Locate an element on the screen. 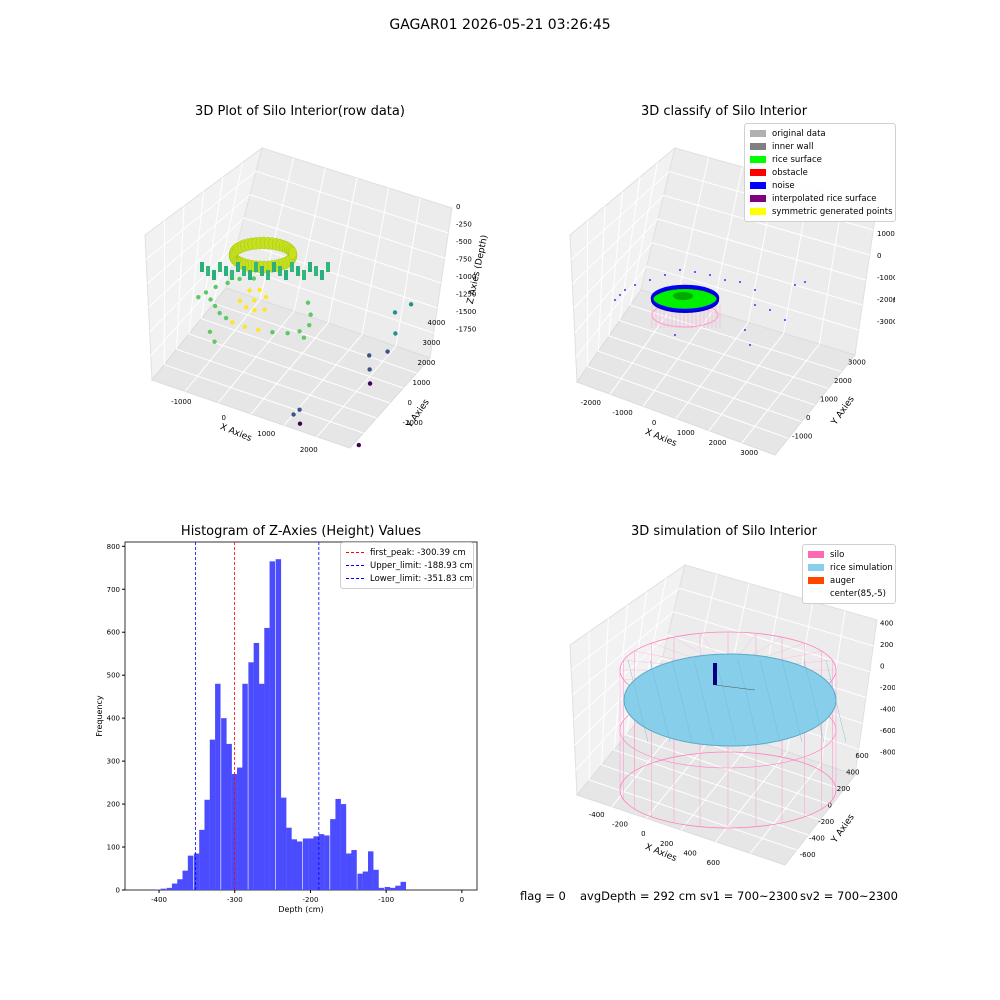  legend-label: rice simulation is located at coordinates (861, 567).